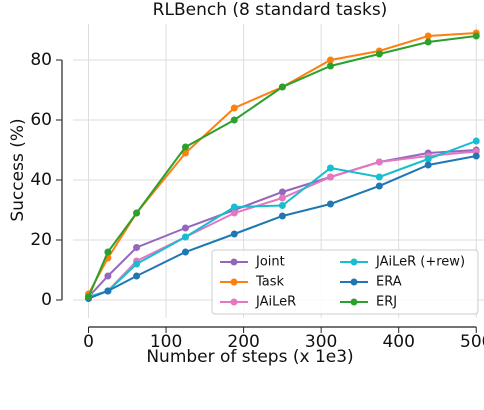 The height and width of the screenshot is (410, 484). What do you see at coordinates (243, 342) in the screenshot?
I see `x-tick-label: 200` at bounding box center [243, 342].